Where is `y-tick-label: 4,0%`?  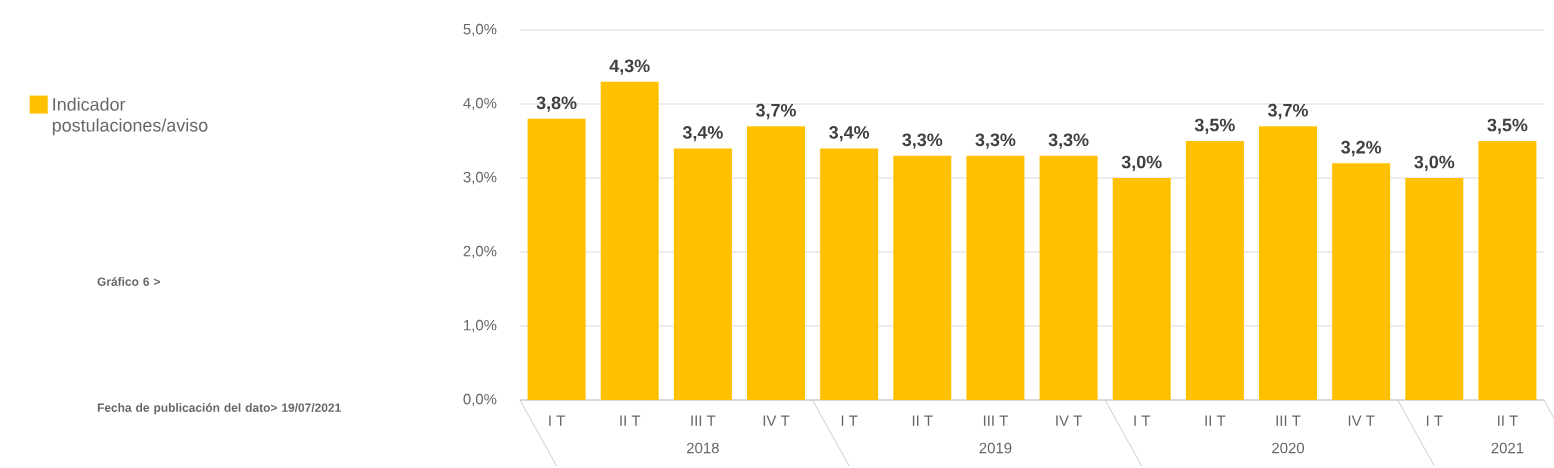
y-tick-label: 4,0% is located at coordinates (480, 104).